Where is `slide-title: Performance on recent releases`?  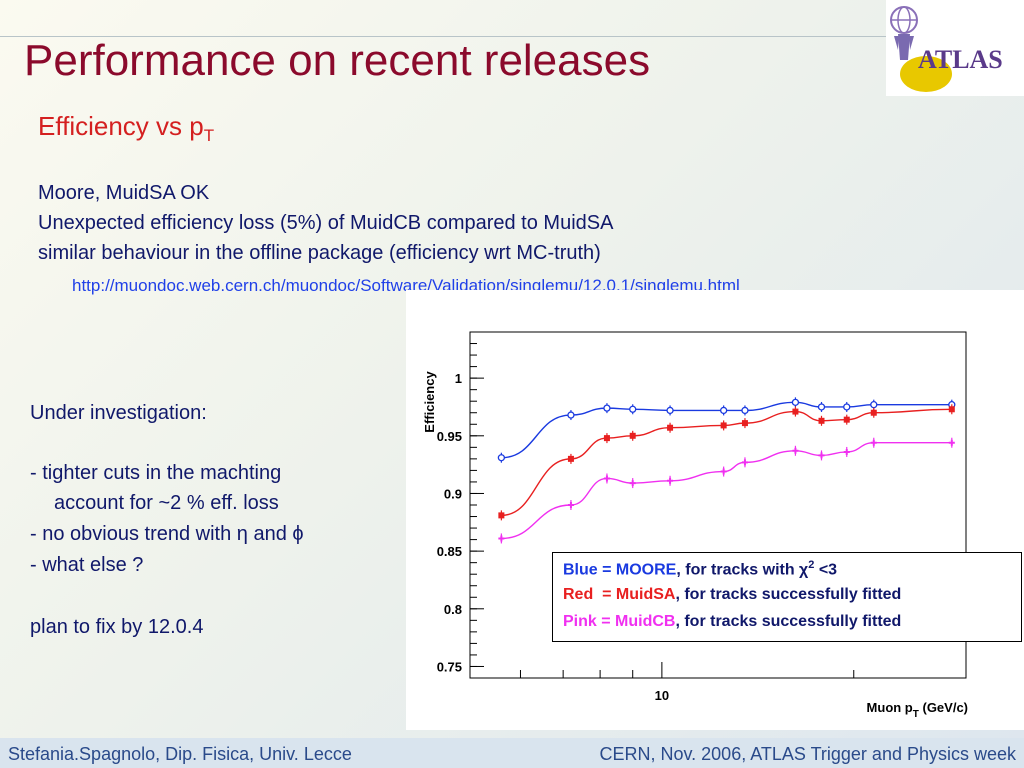
slide-title: Performance on recent releases is located at coordinates (337, 60).